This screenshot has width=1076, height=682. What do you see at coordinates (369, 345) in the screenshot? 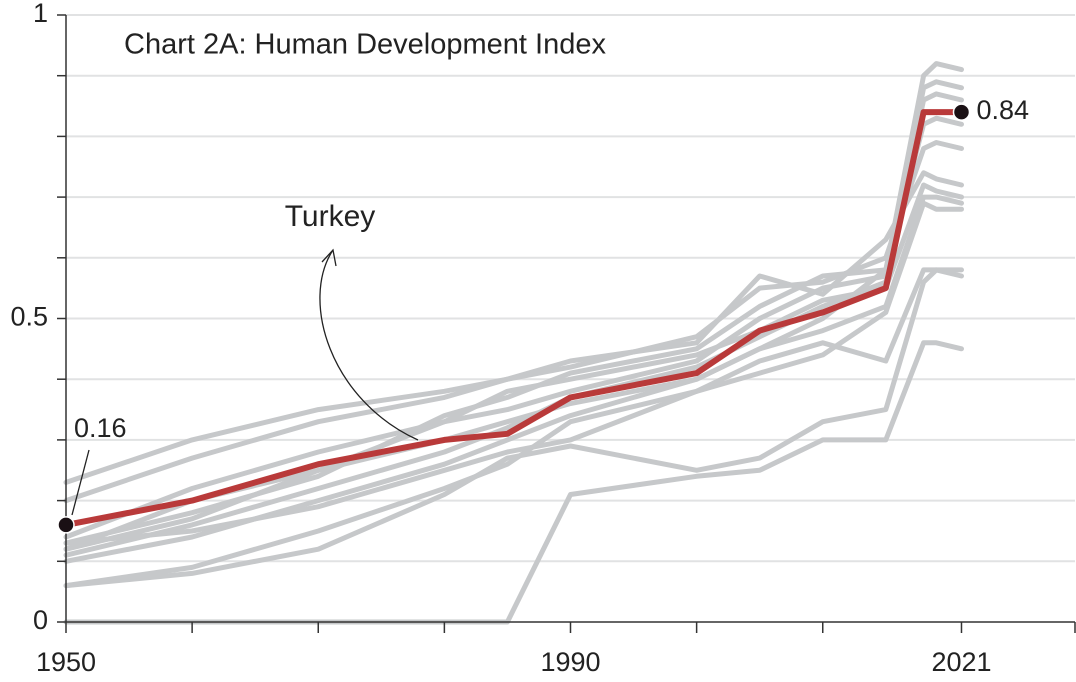
I see `annotation-arrow` at bounding box center [369, 345].